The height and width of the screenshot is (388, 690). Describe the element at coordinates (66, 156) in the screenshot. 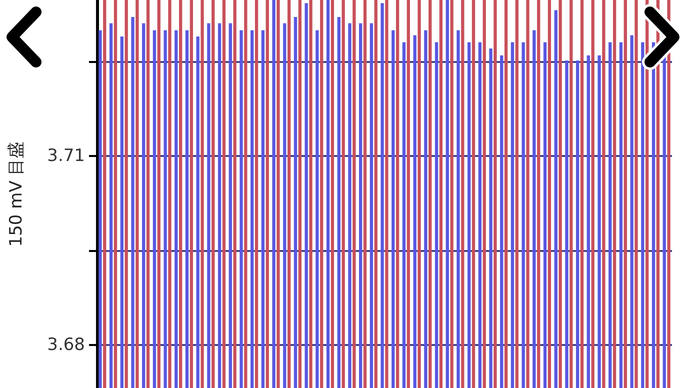

I see `y-tick-label: 3.71` at that location.